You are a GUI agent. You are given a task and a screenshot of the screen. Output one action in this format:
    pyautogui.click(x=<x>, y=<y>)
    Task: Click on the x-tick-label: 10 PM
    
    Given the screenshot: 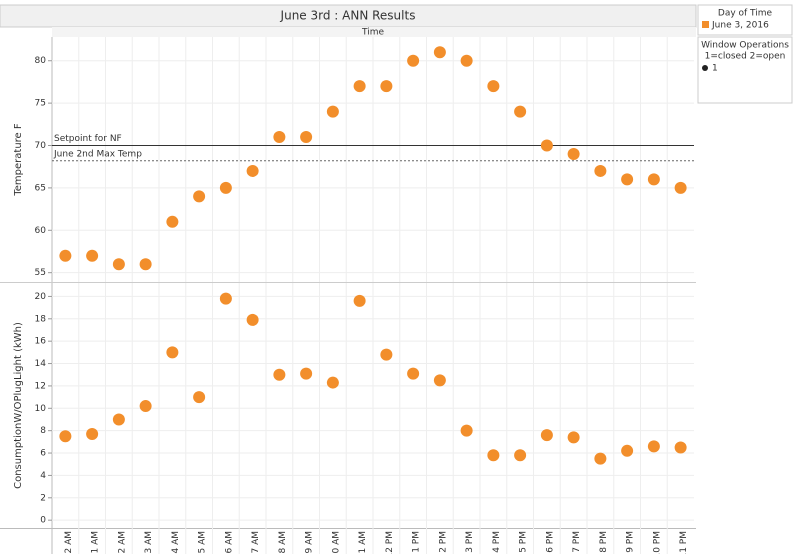 What is the action you would take?
    pyautogui.click(x=657, y=542)
    